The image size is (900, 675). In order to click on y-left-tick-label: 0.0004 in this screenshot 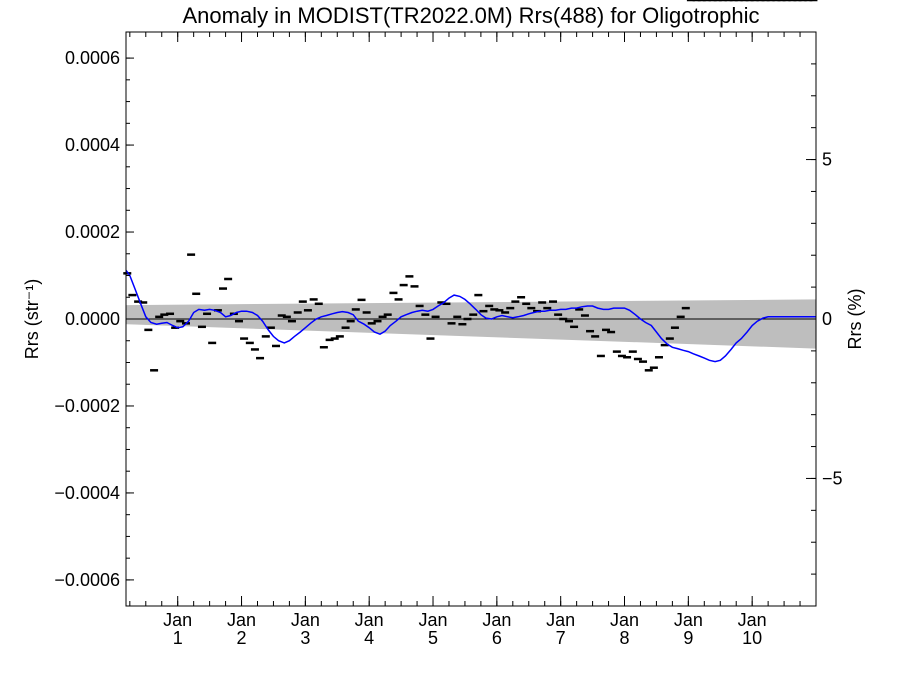, I will do `click(92, 145)`.